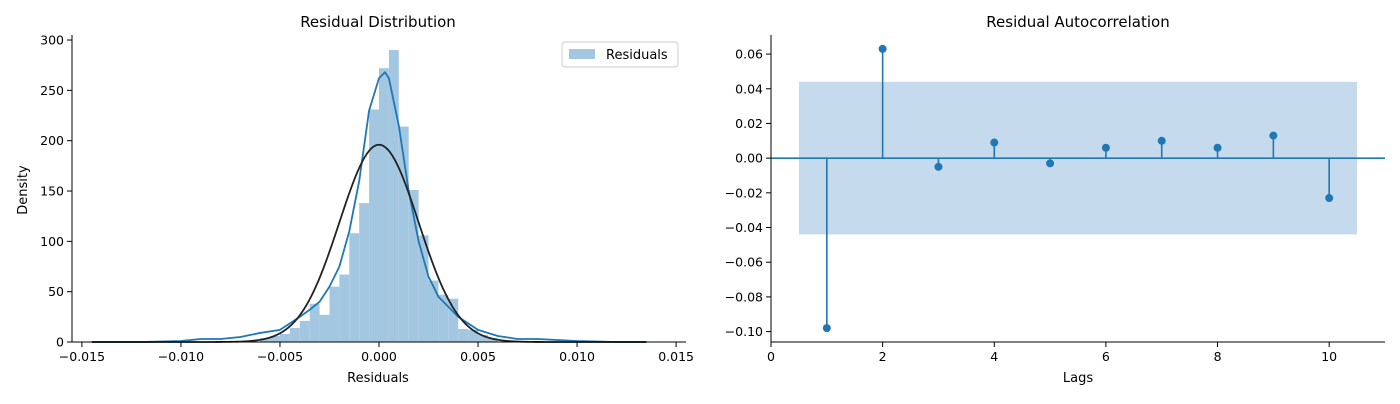  What do you see at coordinates (744, 192) in the screenshot?
I see `y-tick-label: −0.02` at bounding box center [744, 192].